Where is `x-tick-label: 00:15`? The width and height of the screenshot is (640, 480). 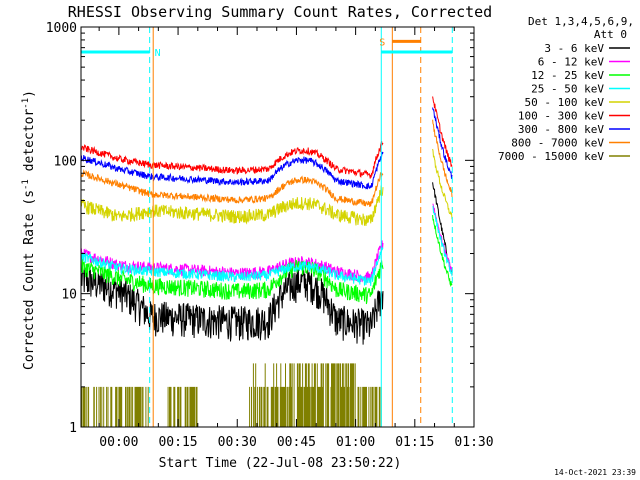 x-tick-label: 00:15 is located at coordinates (177, 442).